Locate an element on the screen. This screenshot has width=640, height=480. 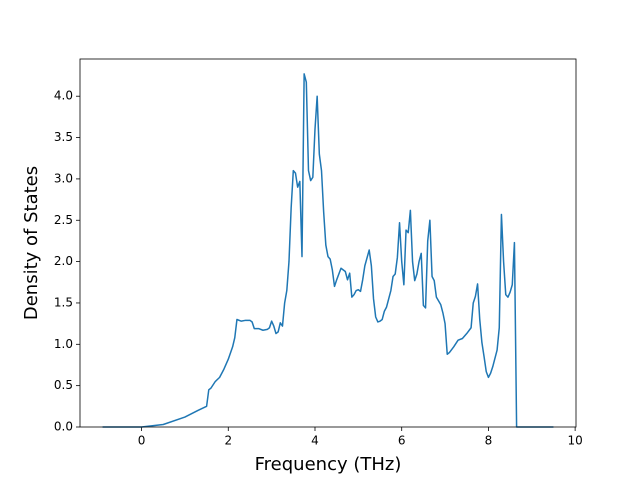
x-axis-label: Frequency (THz) is located at coordinates (328, 464).